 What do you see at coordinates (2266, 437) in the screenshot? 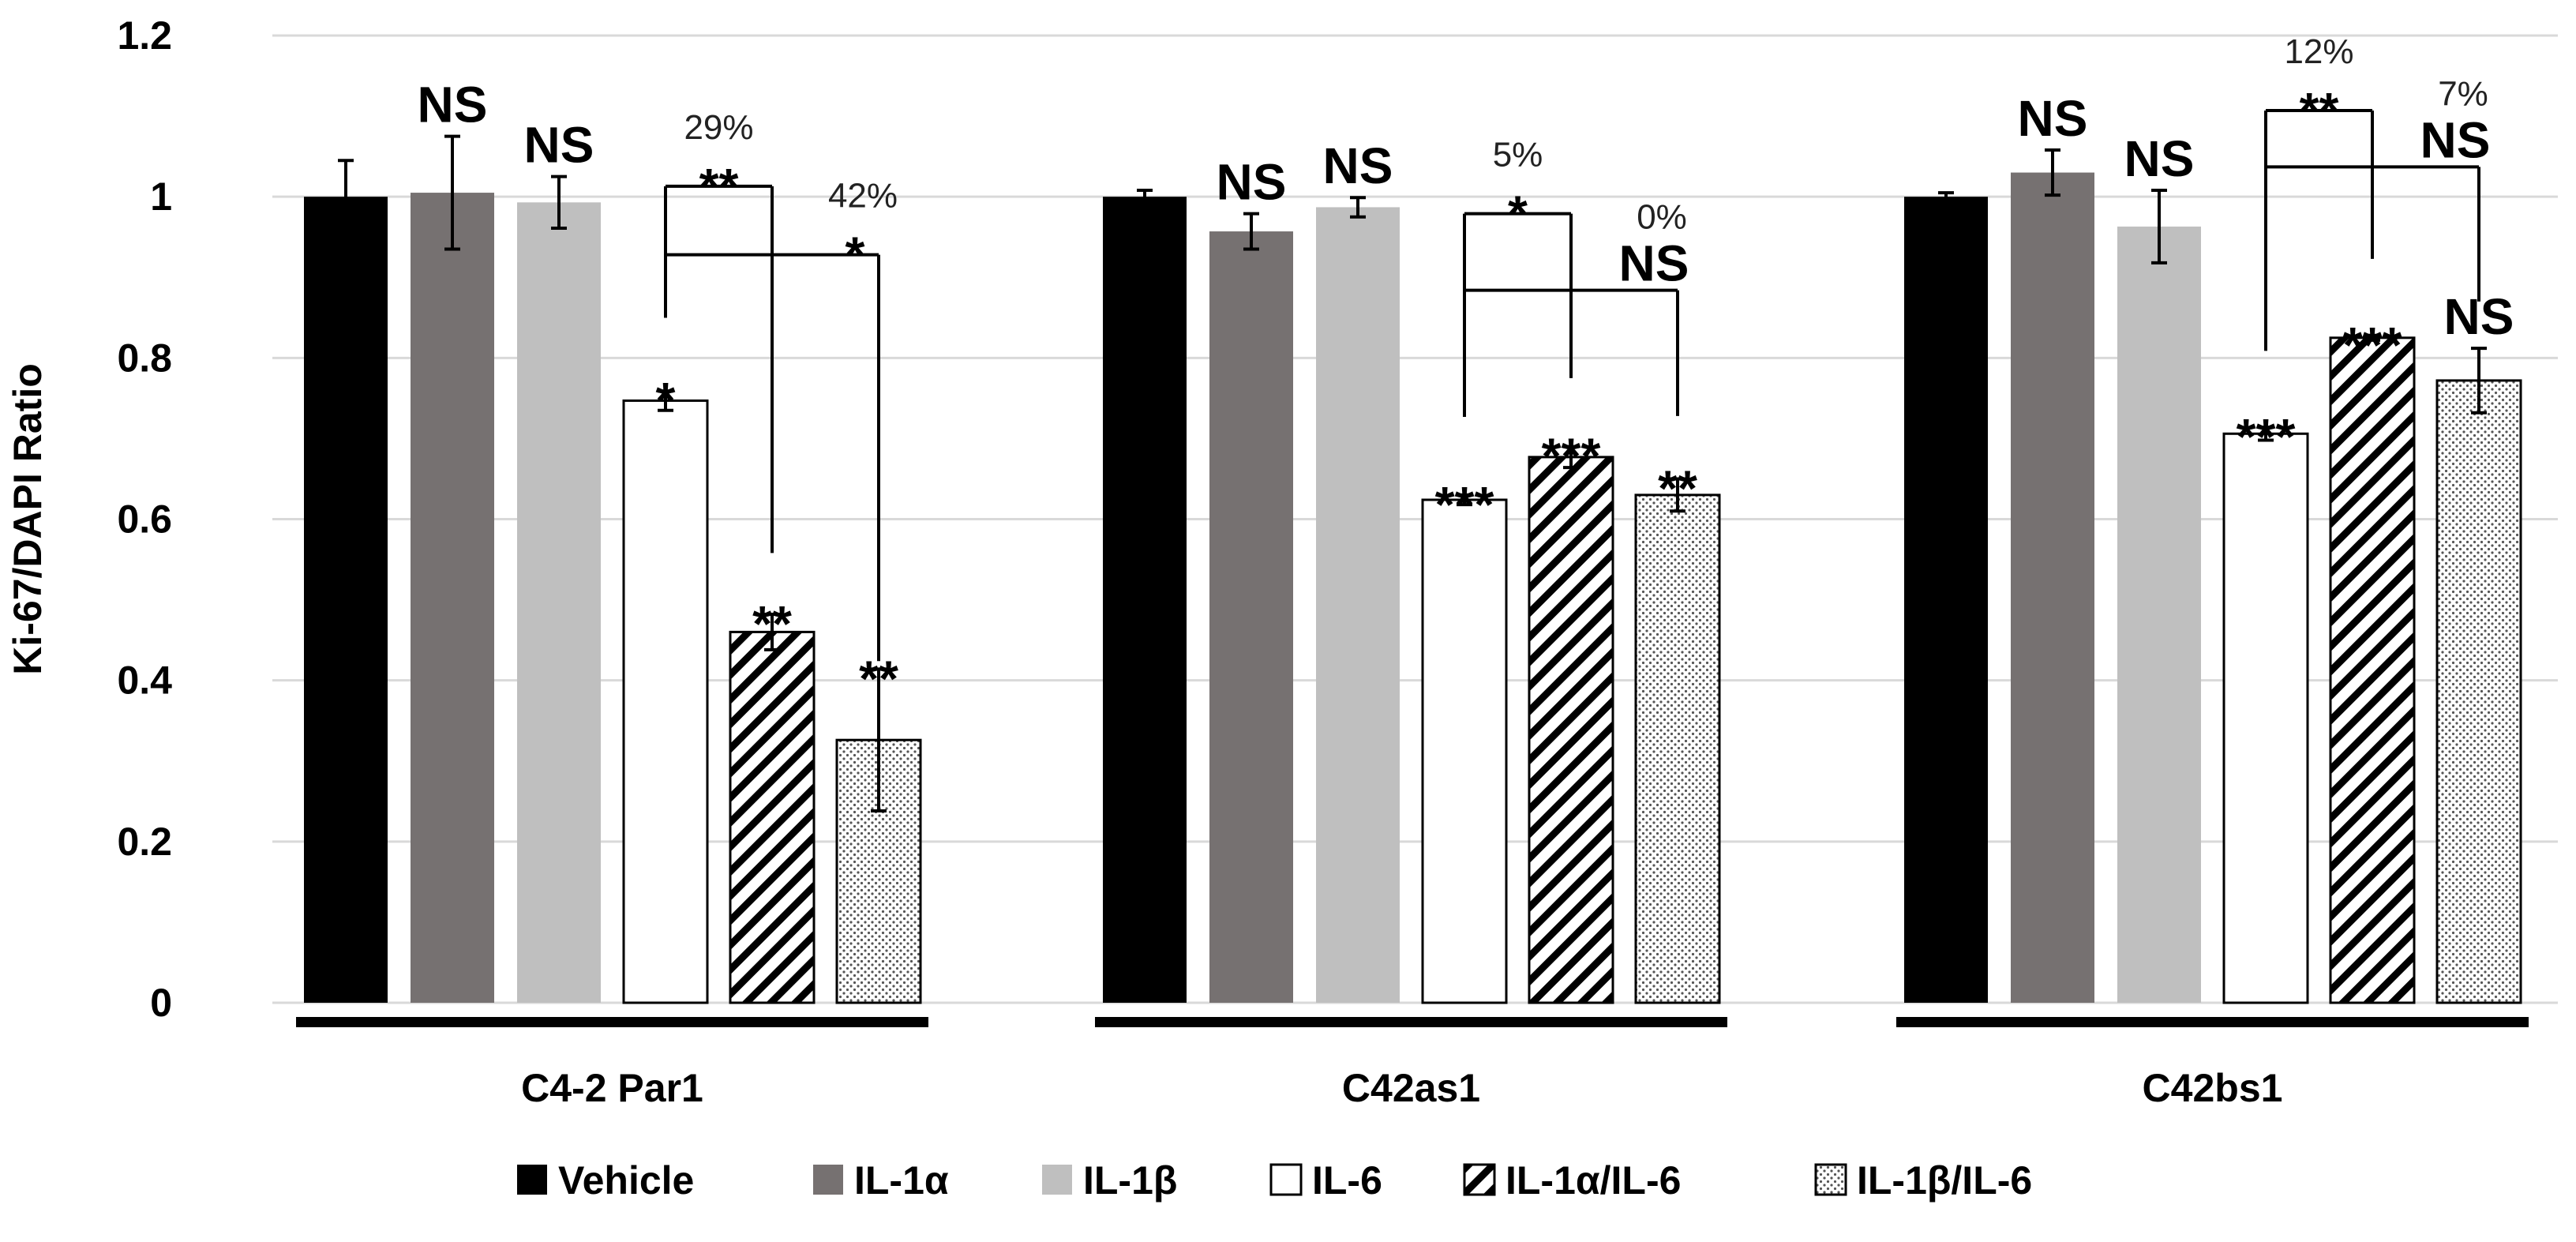
I see `significance-label-c42bs1-il-6: ***` at bounding box center [2266, 437].